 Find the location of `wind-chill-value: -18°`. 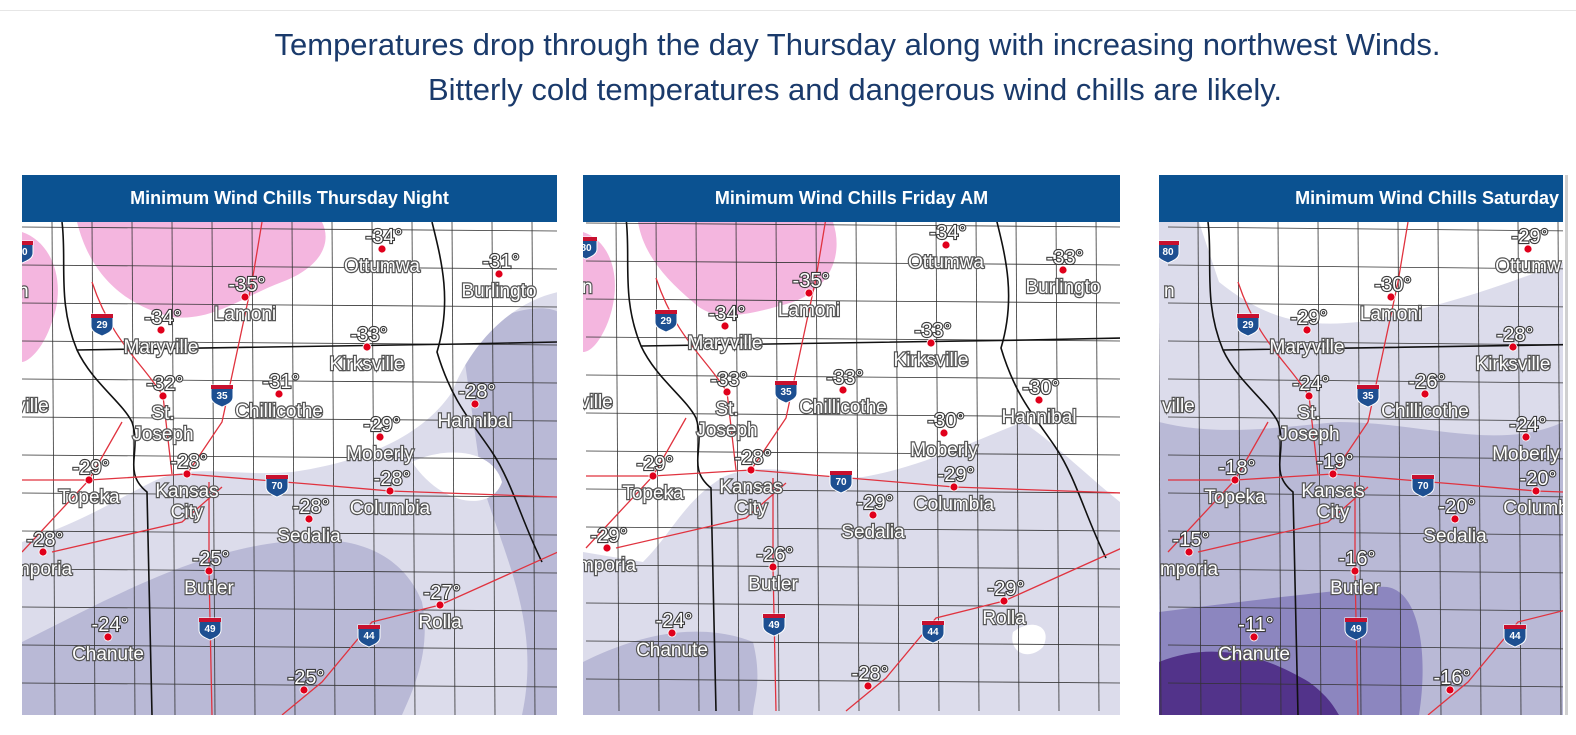

wind-chill-value: -18° is located at coordinates (1237, 468).